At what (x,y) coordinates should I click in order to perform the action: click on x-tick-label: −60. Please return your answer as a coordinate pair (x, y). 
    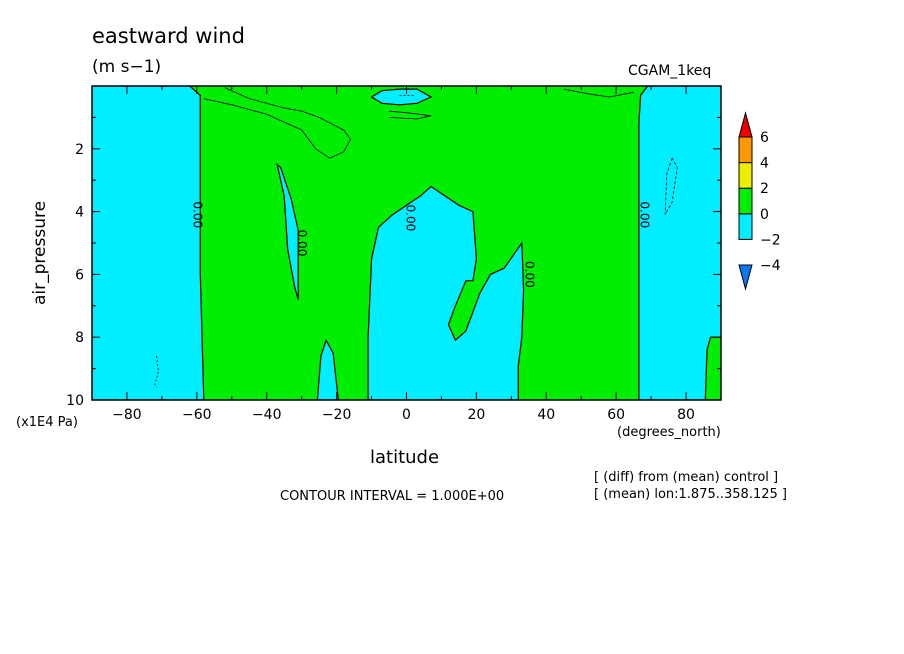
    Looking at the image, I should click on (197, 415).